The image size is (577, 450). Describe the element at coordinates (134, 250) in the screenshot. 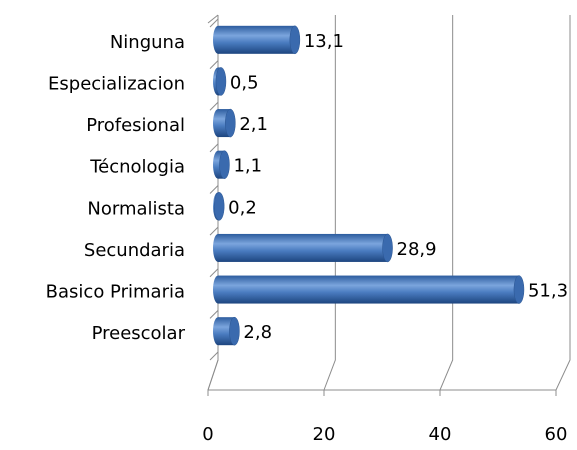

I see `y-tick-label: Secundaria` at that location.